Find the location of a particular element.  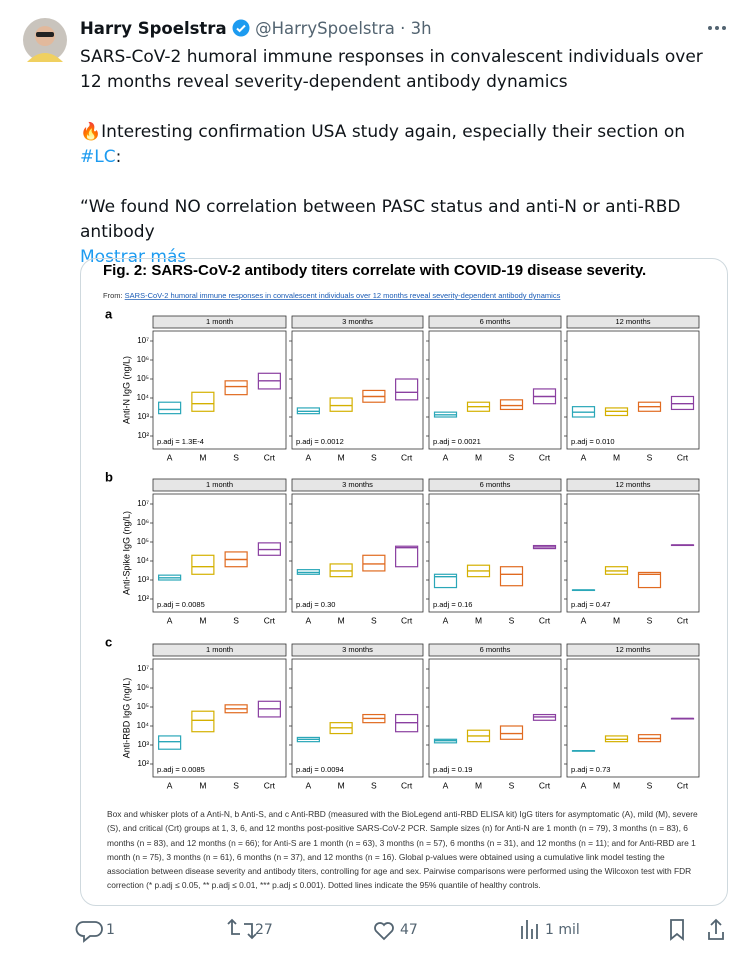

reply-icon is located at coordinates (89, 932).